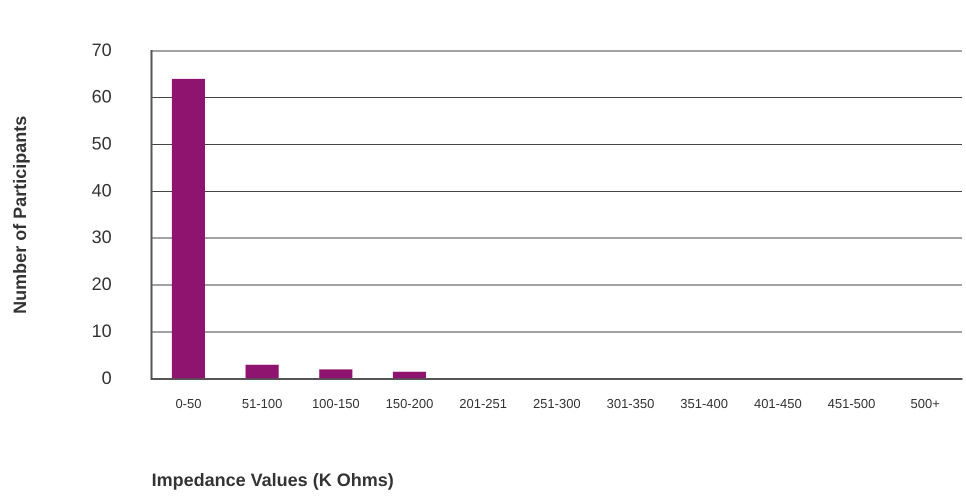  I want to click on y-tick-label: 60, so click(102, 96).